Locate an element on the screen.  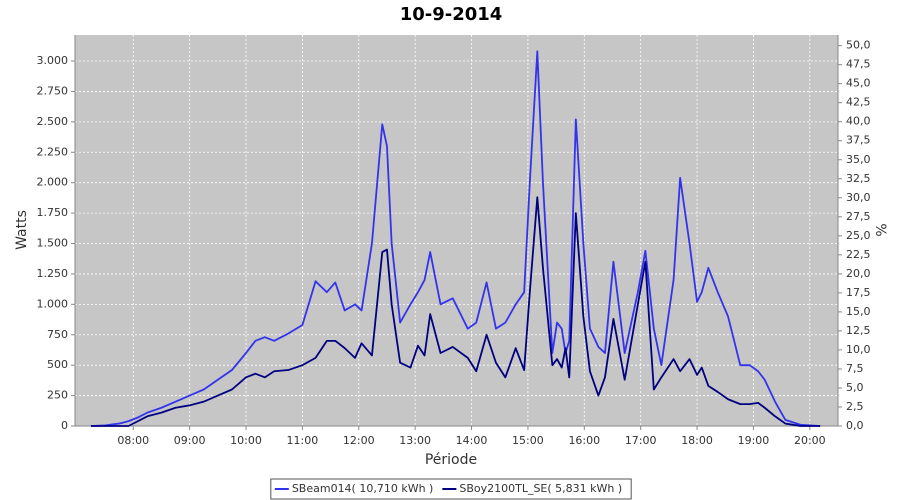
y2-tick-label: 50,0 is located at coordinates (858, 45).